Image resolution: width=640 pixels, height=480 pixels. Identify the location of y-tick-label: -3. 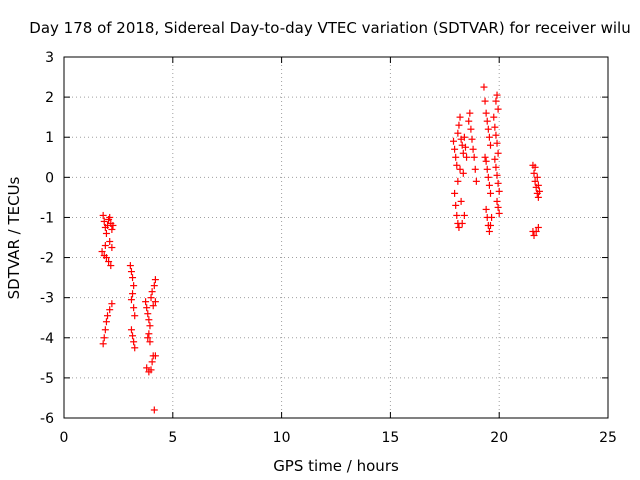
(47, 299).